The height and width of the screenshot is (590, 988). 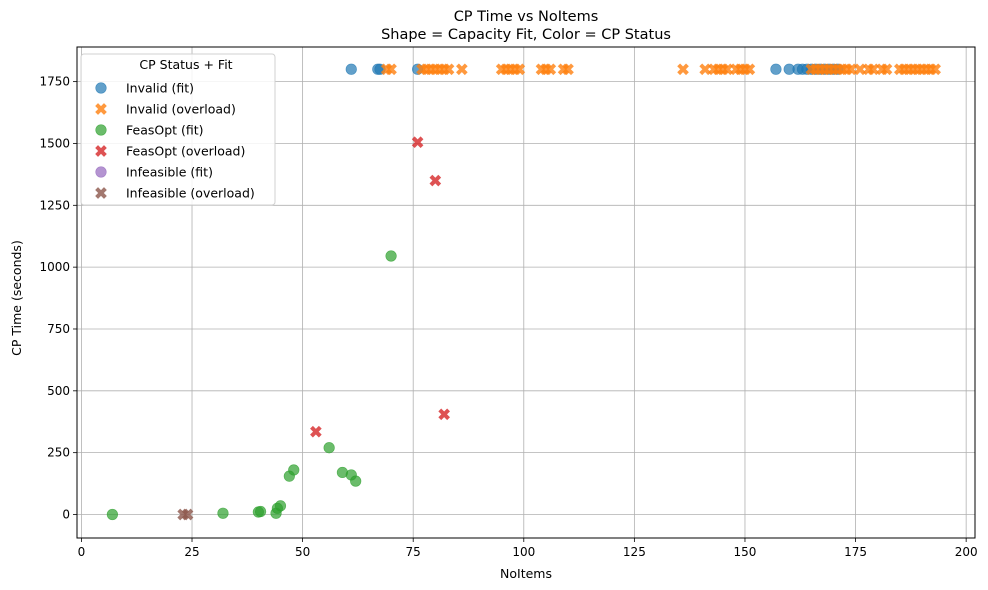 I want to click on y-tick-label: 750, so click(x=58, y=329).